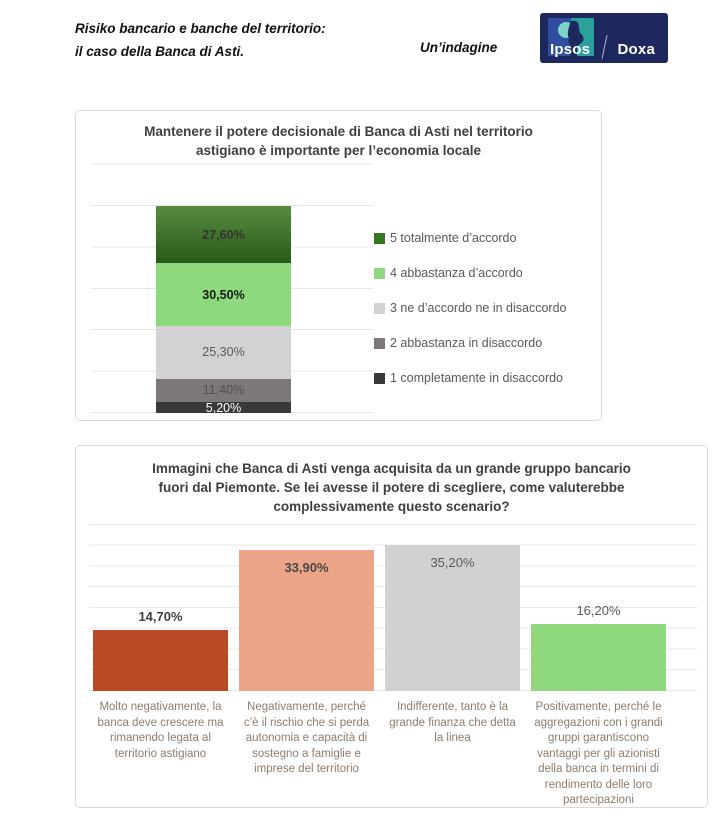 The width and height of the screenshot is (721, 819). Describe the element at coordinates (636, 49) in the screenshot. I see `logo-brand-doxa: Doxa` at that location.